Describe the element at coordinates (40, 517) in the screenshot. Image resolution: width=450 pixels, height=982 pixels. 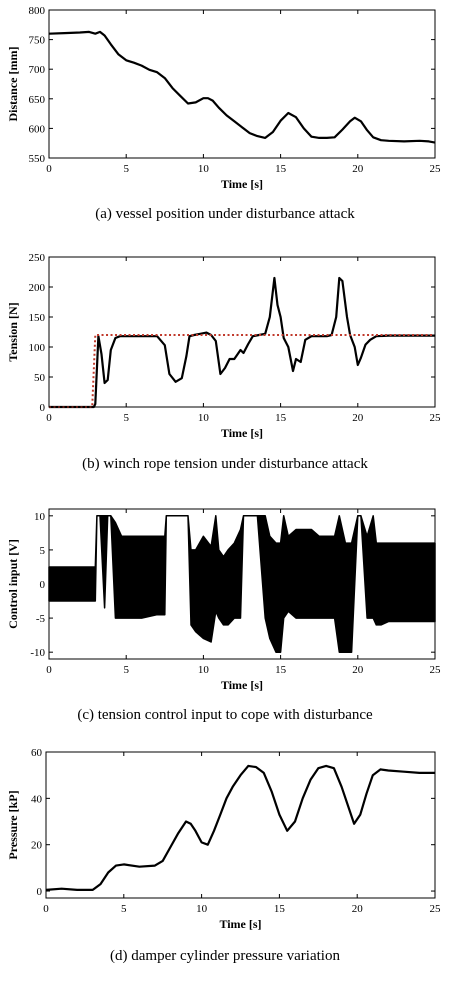
I see `y-tick-label: 10` at that location.